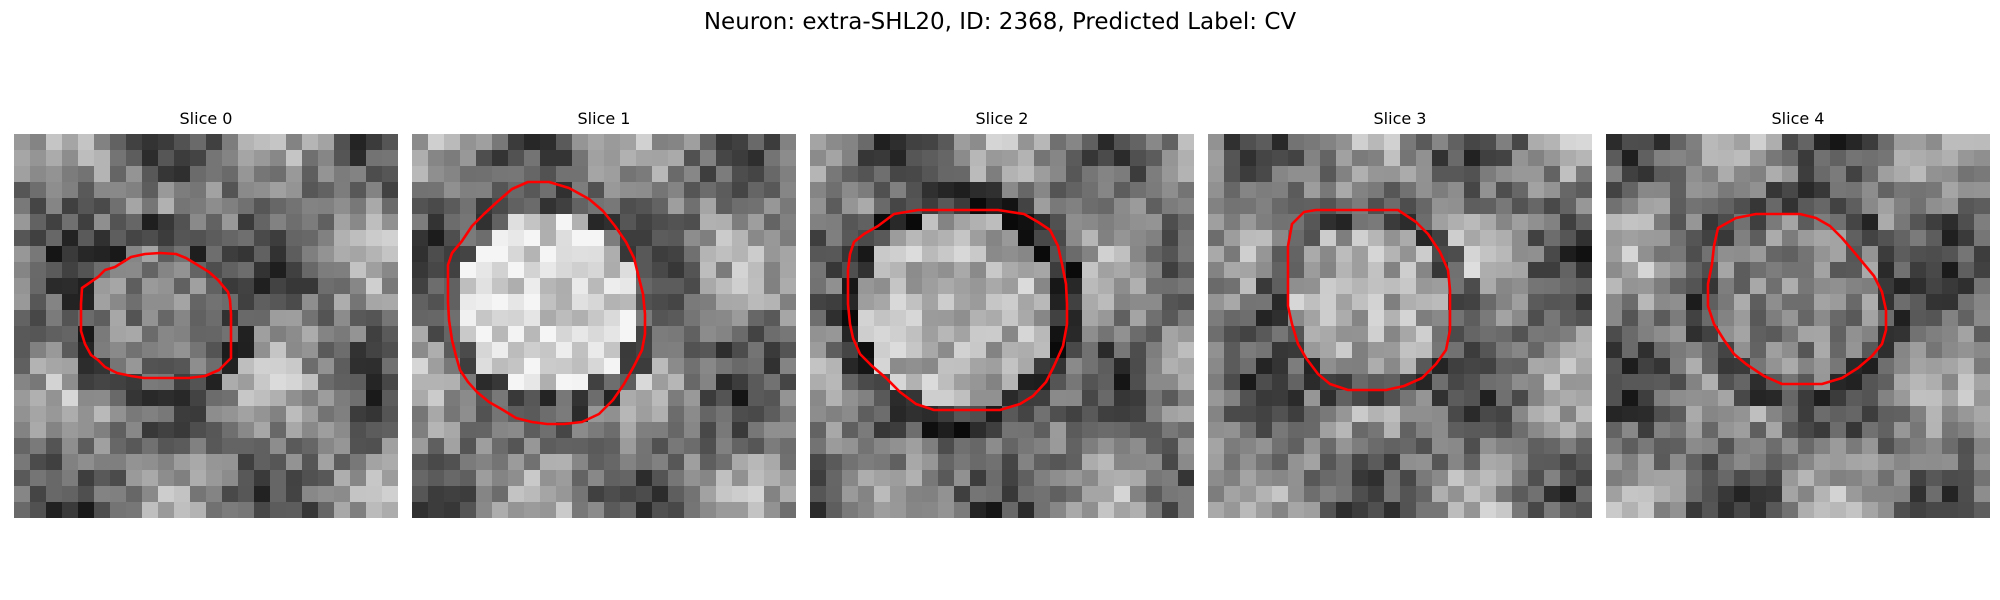 This screenshot has width=2000, height=600. I want to click on slice-title-0: Slice 0, so click(206, 118).